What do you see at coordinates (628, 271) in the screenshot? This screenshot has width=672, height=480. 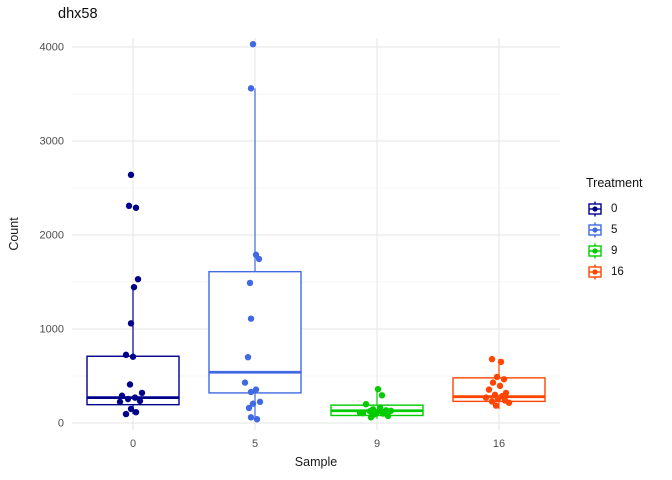 I see `legend-item-treatment-16: 16` at bounding box center [628, 271].